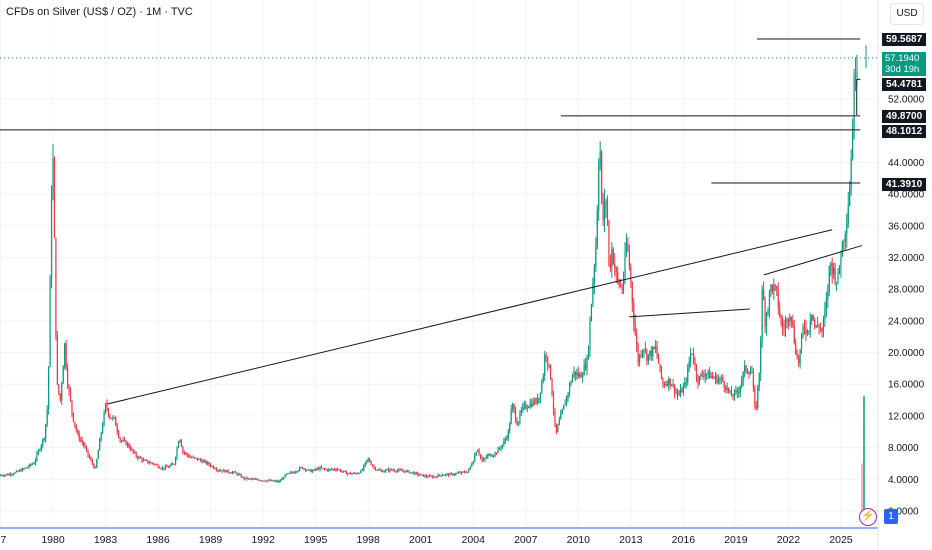 Image resolution: width=932 pixels, height=550 pixels. What do you see at coordinates (904, 64) in the screenshot?
I see `last-price-tag: 57.1940 30d 19h` at bounding box center [904, 64].